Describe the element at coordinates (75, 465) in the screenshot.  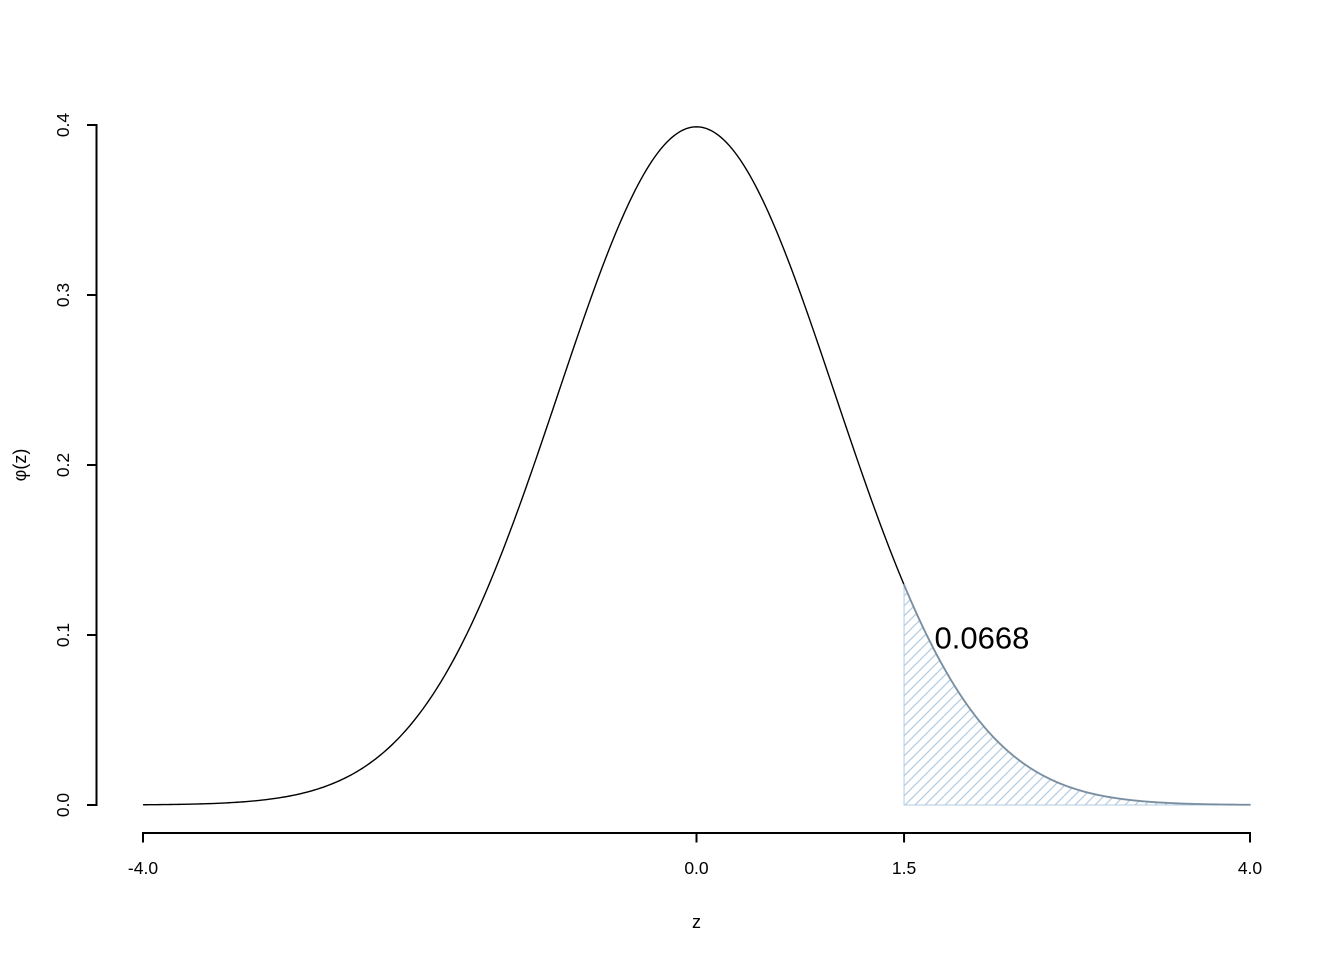
I see `y-axis: 0.0 0.1 0.2 0.3 0.4` at that location.